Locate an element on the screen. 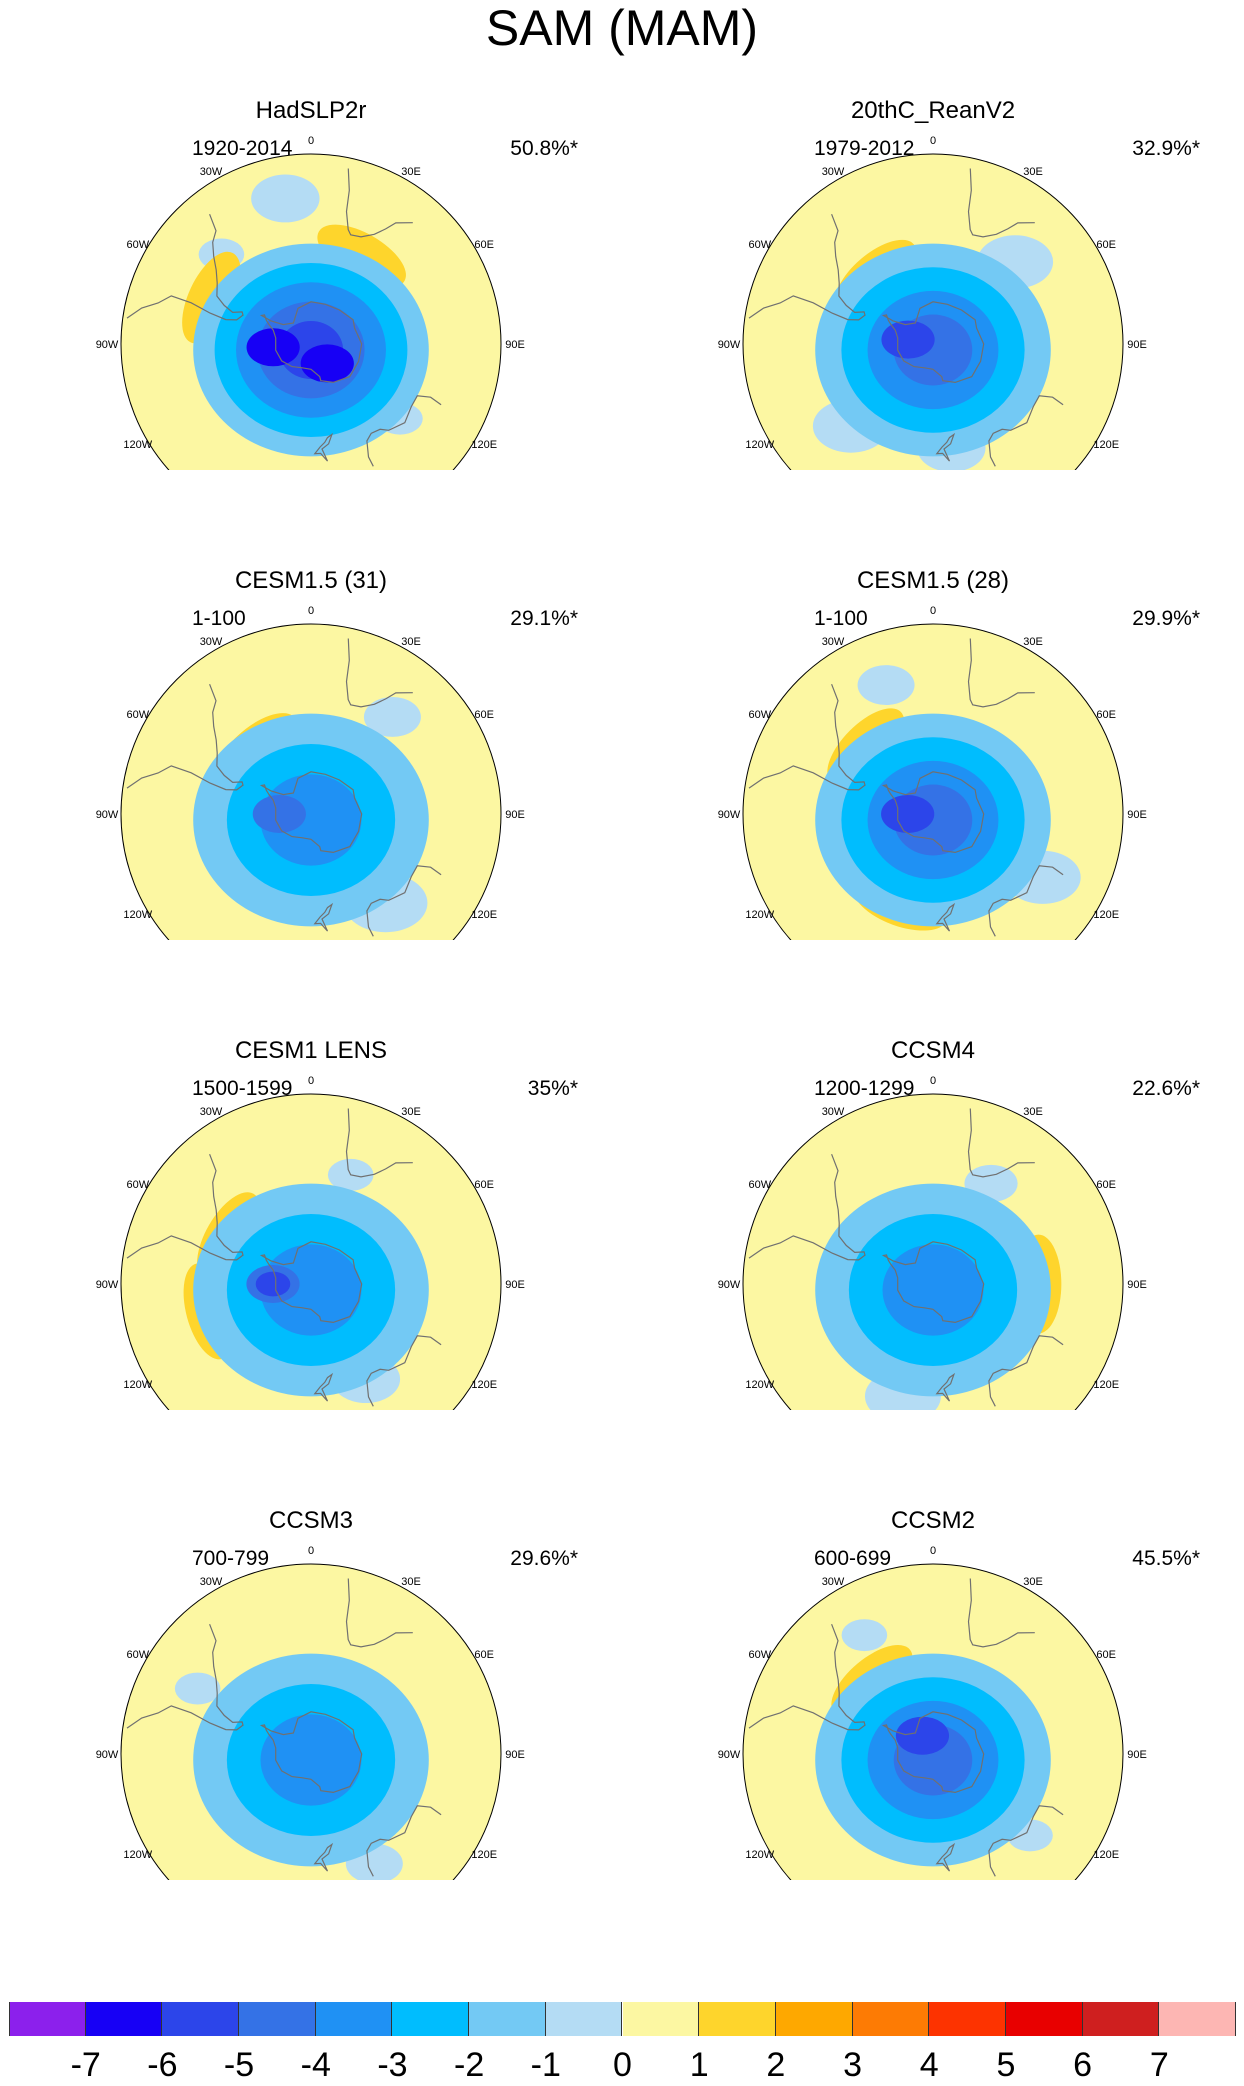 This screenshot has height=2086, width=1244. panel-period: 1920-2014 is located at coordinates (242, 148).